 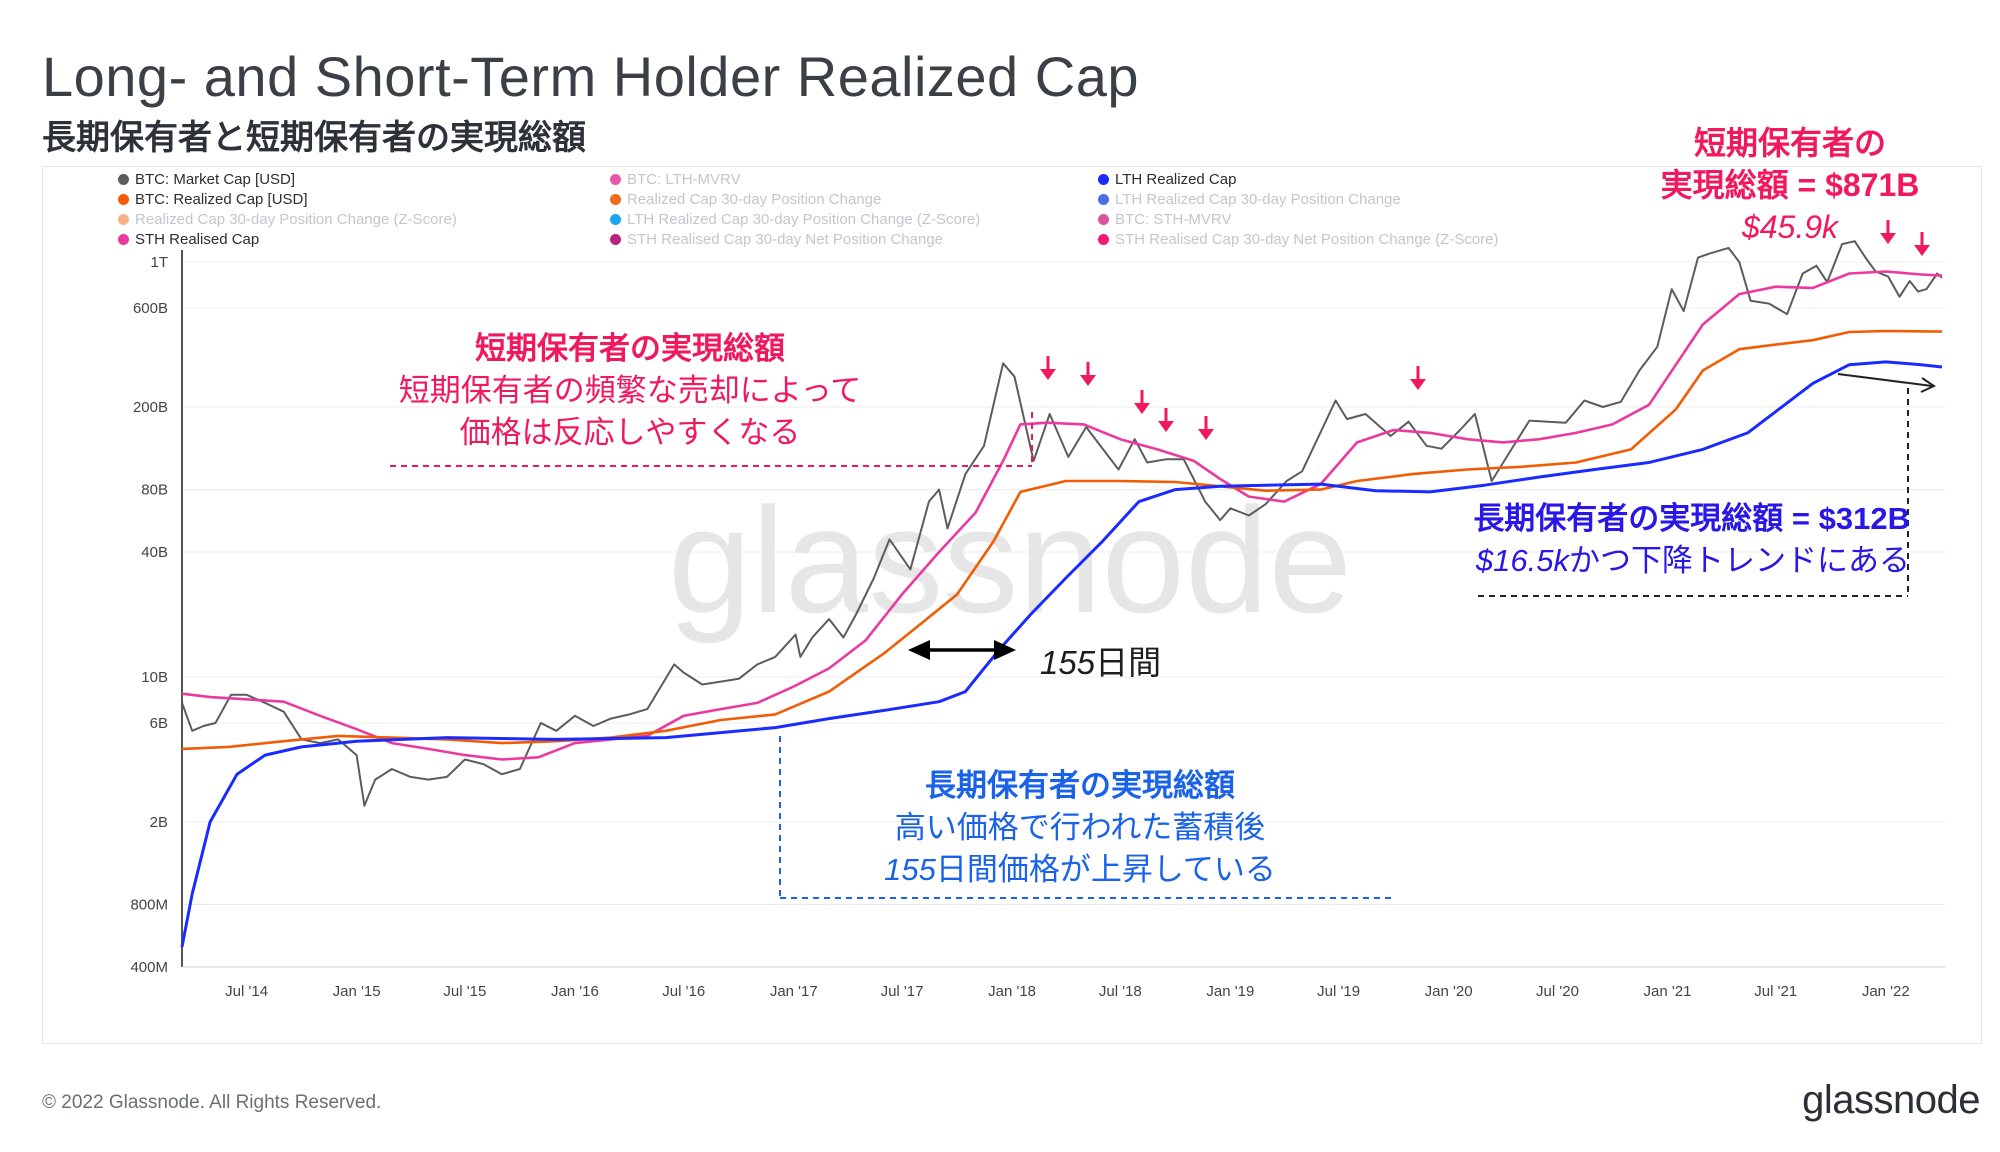 I want to click on sth-top-line3: $45.9k, so click(x=1790, y=227).